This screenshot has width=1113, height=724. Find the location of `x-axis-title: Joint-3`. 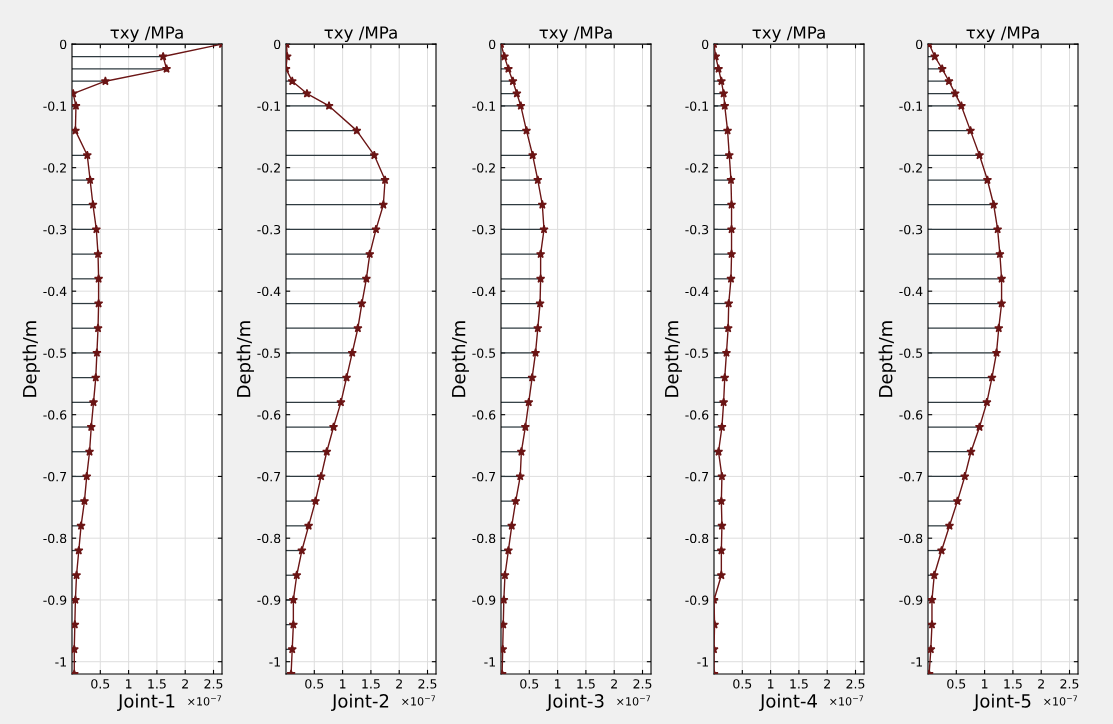

x-axis-title: Joint-3 is located at coordinates (575, 702).